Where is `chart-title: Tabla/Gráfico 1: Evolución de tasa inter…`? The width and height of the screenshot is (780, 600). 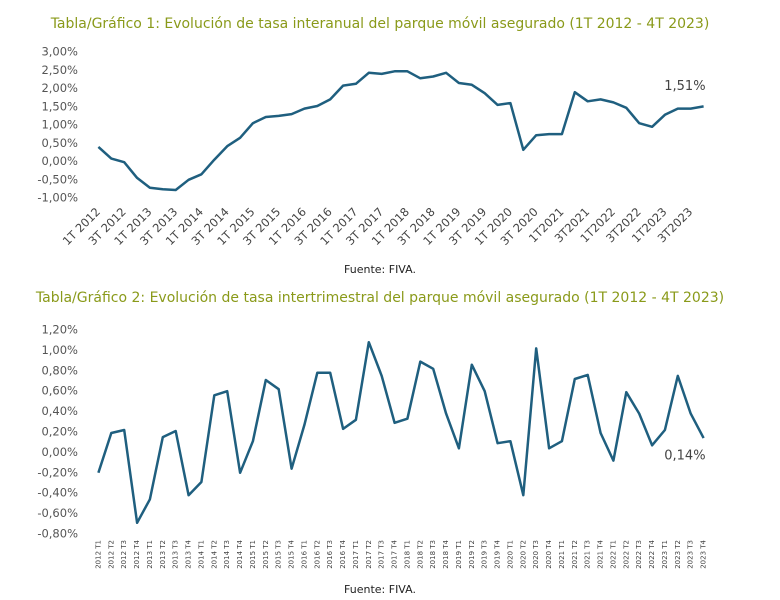
chart-title: Tabla/Gráfico 1: Evolución de tasa inter… is located at coordinates (380, 24).